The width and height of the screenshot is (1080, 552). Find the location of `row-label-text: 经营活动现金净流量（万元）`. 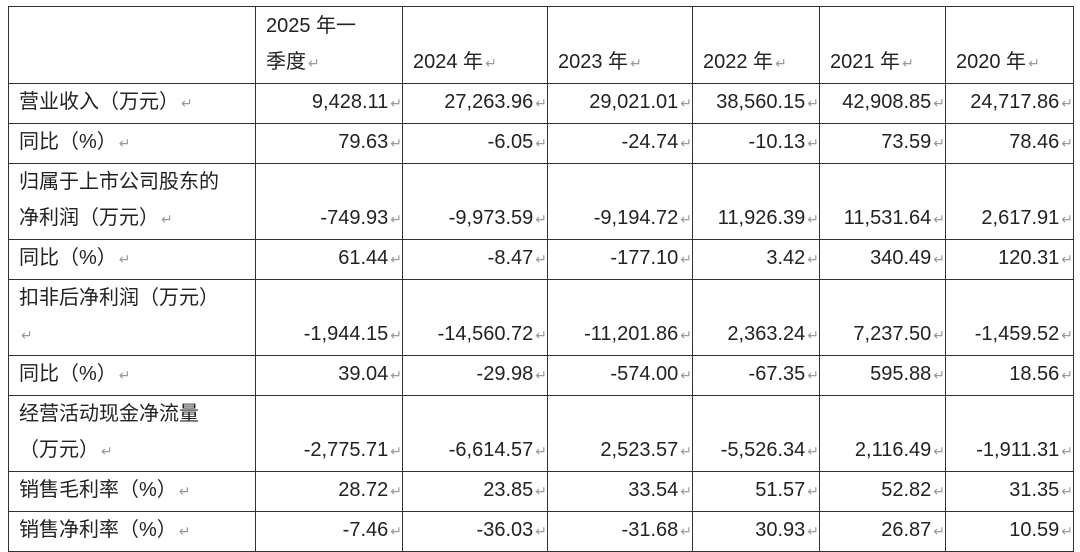

row-label-text: 经营活动现金净流量（万元） is located at coordinates (121, 432).